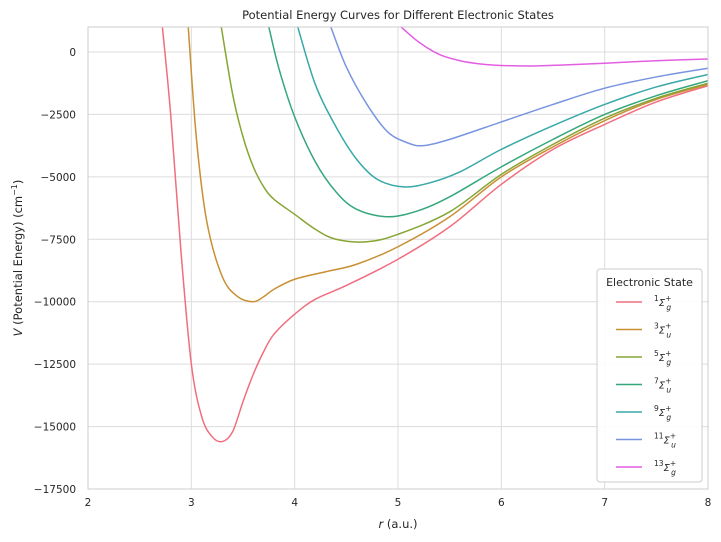 The image size is (721, 542). I want to click on legend-box, so click(649, 375).